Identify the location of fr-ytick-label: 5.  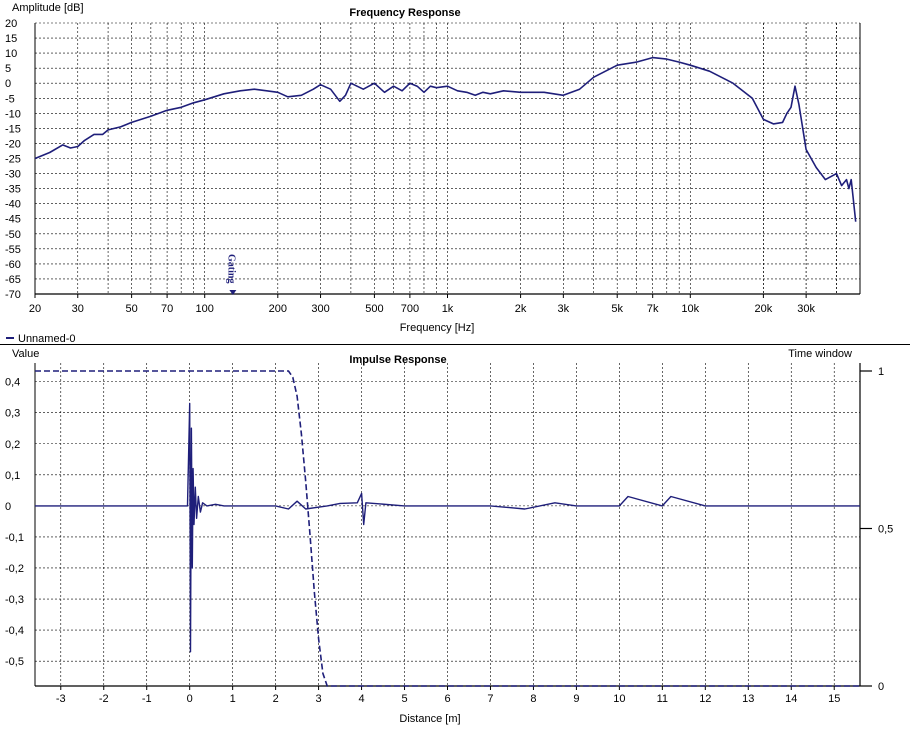
(8, 69).